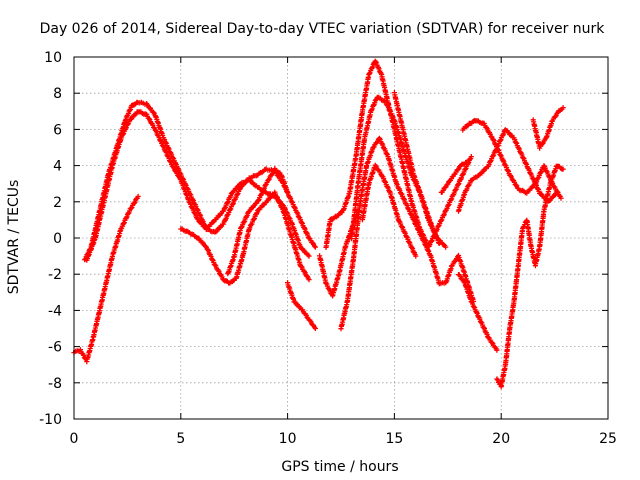 The image size is (640, 480). What do you see at coordinates (57, 203) in the screenshot?
I see `y-tick-label: 2` at bounding box center [57, 203].